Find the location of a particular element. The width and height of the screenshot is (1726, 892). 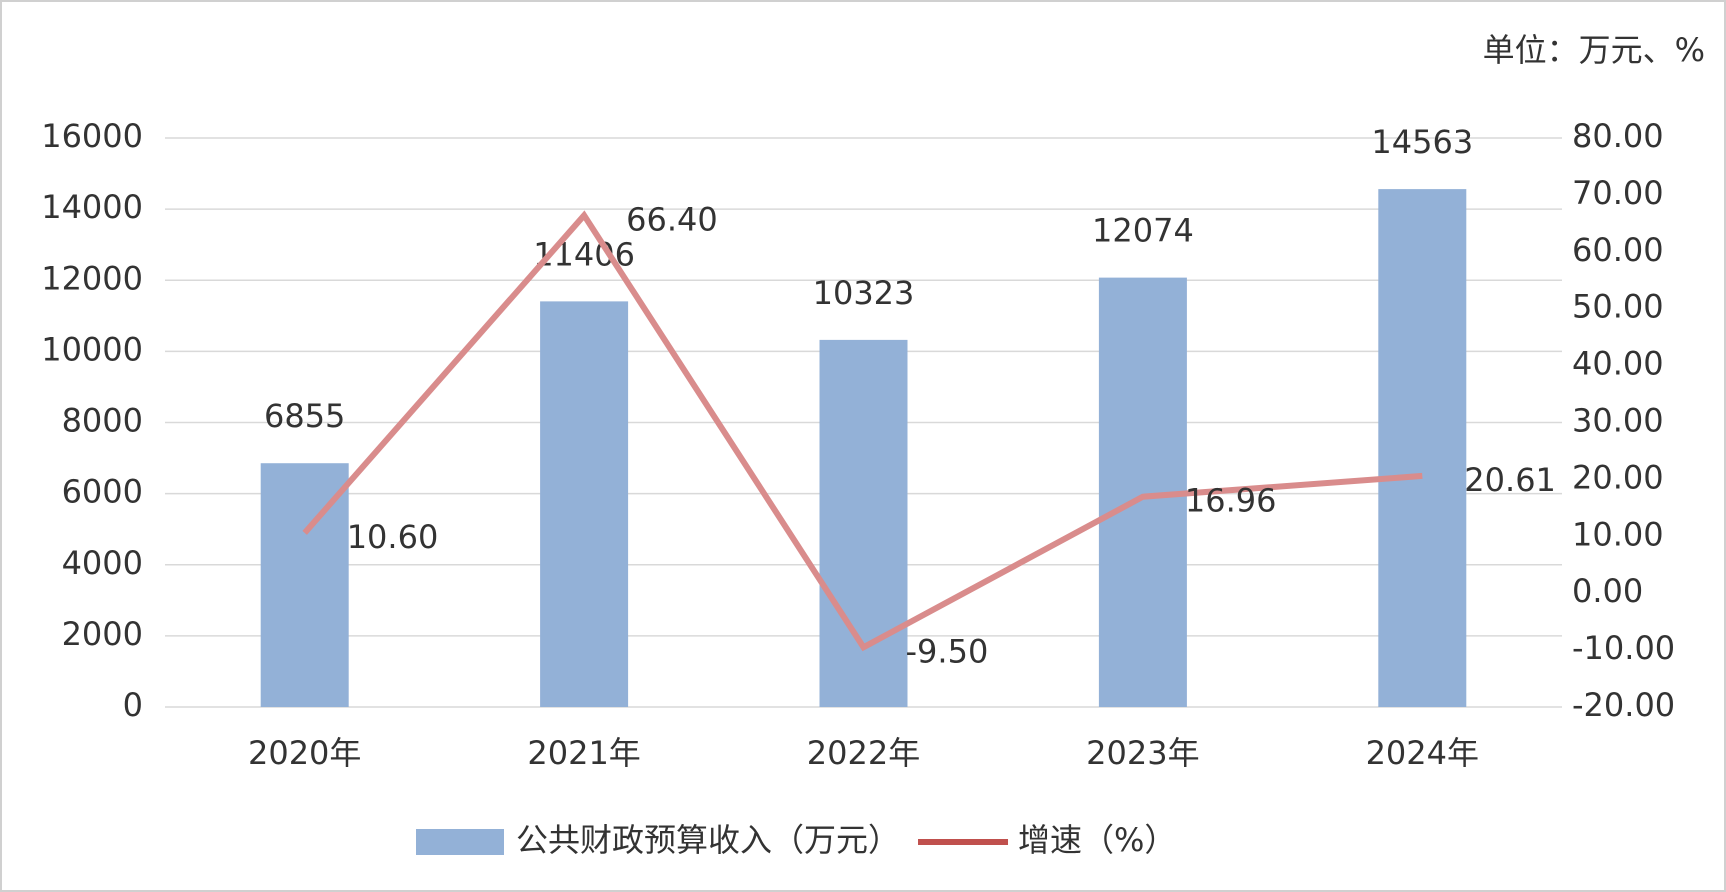

y-tick-label: 14000 is located at coordinates (92, 207).